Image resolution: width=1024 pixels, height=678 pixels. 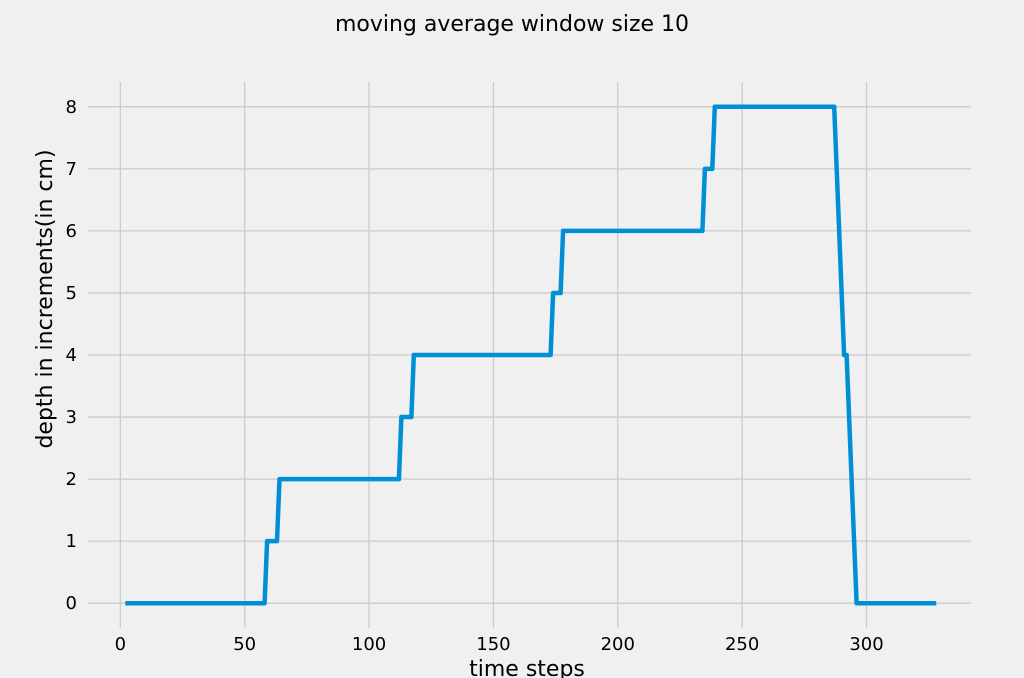 I want to click on x-tick-label: 250, so click(x=742, y=644).